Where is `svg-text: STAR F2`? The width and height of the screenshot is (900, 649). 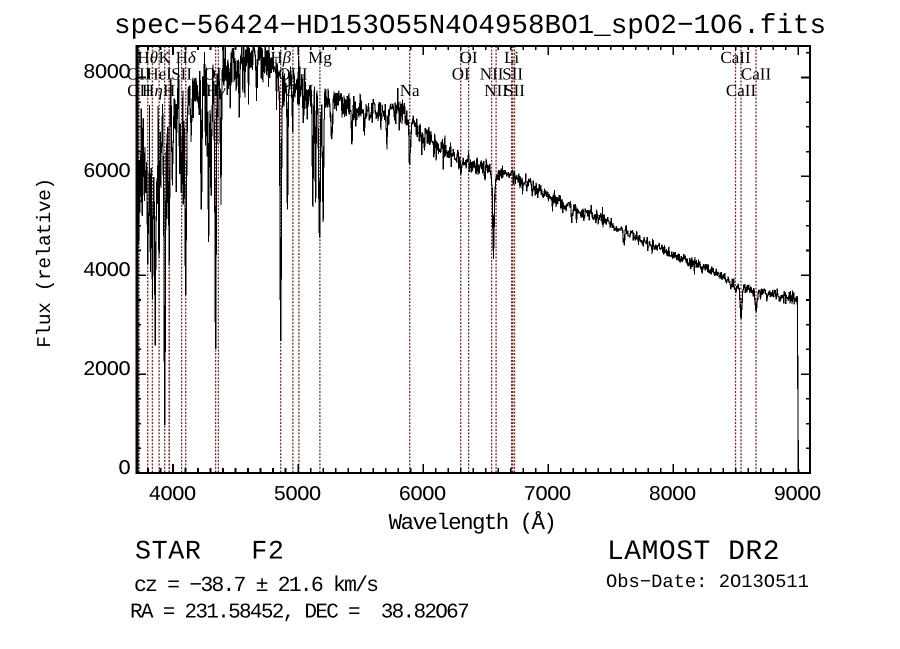 svg-text: STAR F2 is located at coordinates (210, 553).